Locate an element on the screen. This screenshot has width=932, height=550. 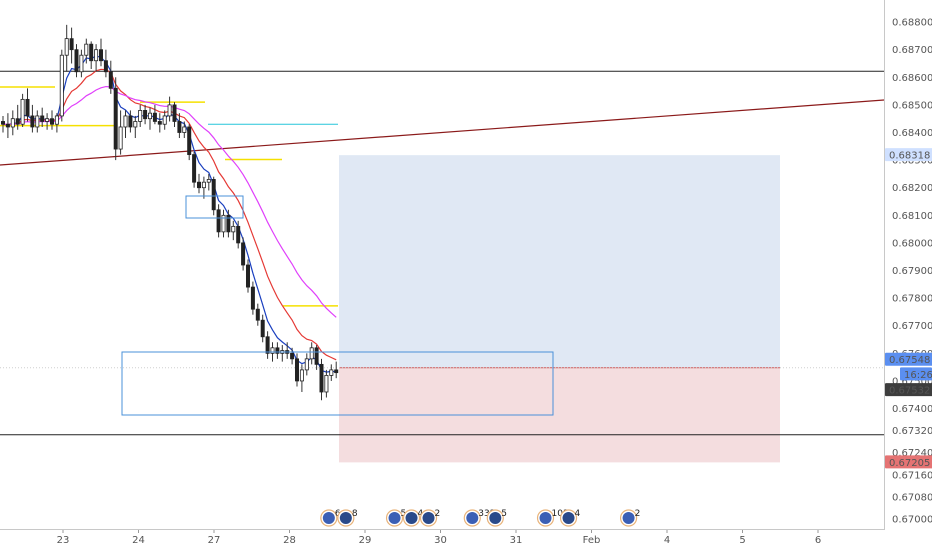
price-label-text: 0.67548 is located at coordinates (909, 360).